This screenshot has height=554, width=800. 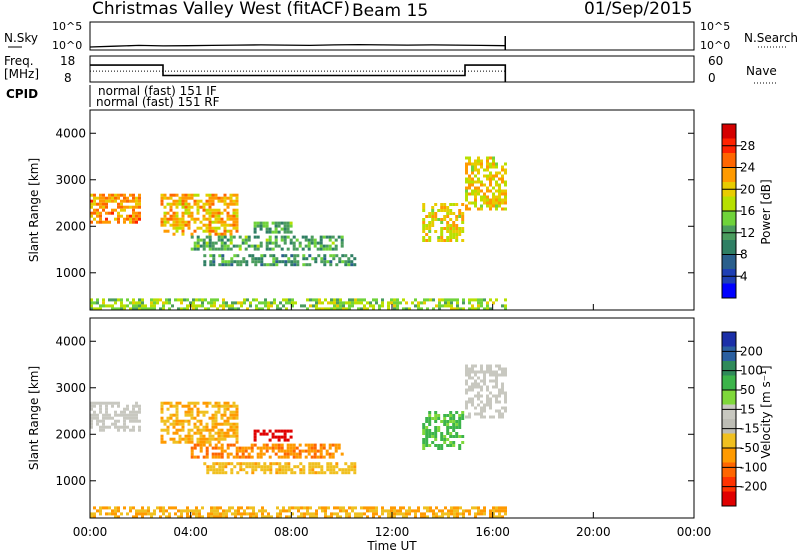 What do you see at coordinates (771, 38) in the screenshot?
I see `nsearch-label: N.Search` at bounding box center [771, 38].